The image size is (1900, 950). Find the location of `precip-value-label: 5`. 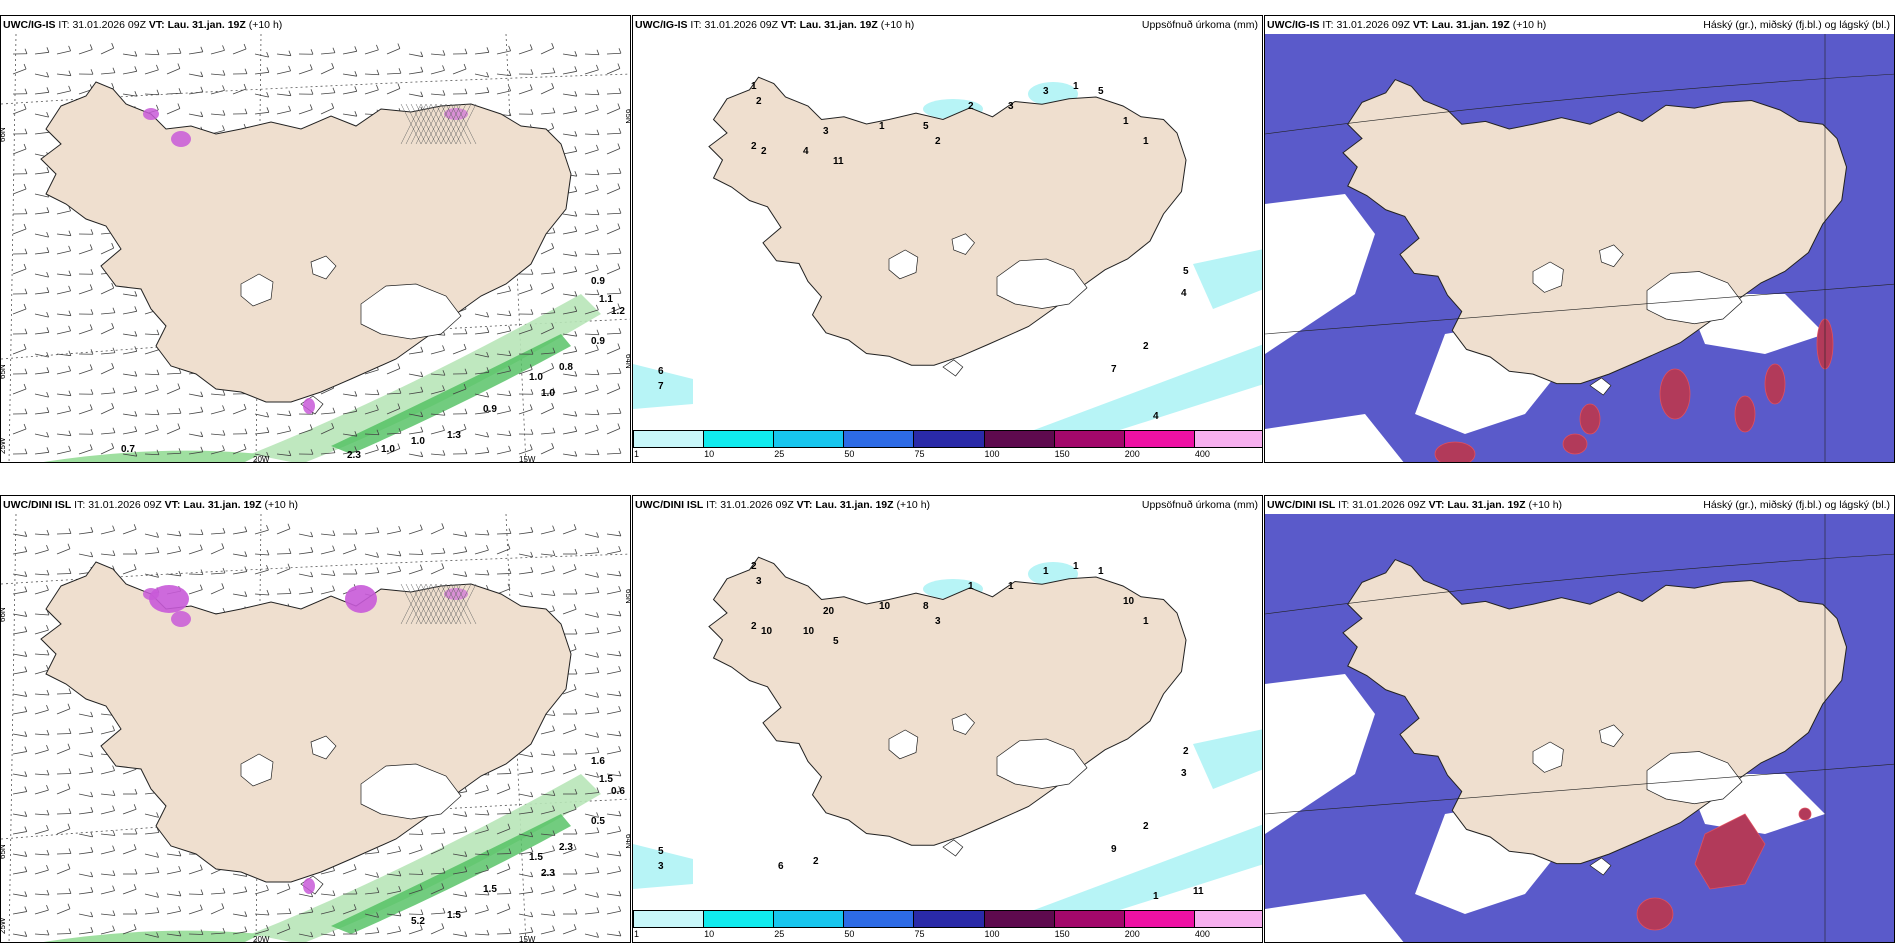

precip-value-label: 5 is located at coordinates (1186, 271).